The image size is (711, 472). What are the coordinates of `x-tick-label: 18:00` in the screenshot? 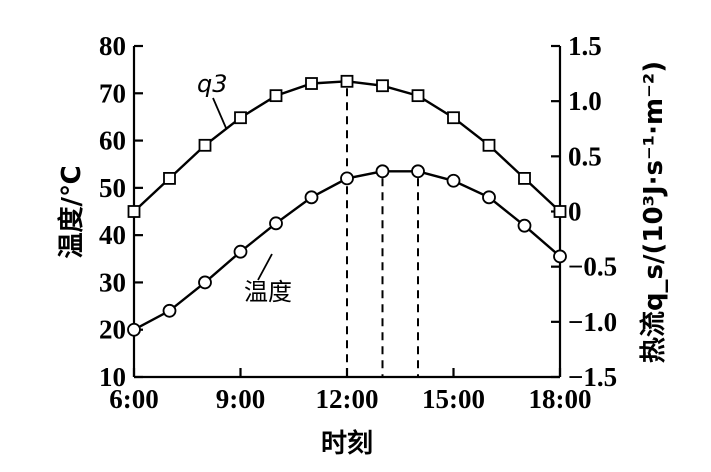 It's located at (560, 399).